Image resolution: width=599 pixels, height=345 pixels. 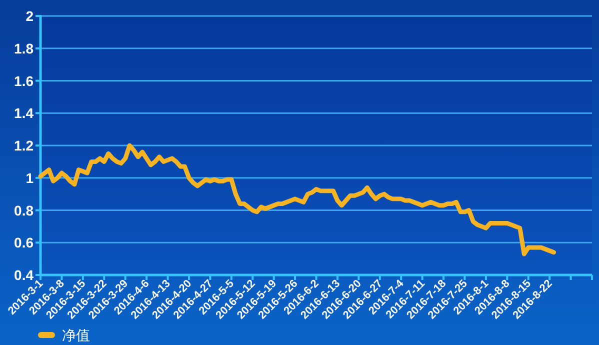 I want to click on y-tick-label: 0.4, so click(x=24, y=275).